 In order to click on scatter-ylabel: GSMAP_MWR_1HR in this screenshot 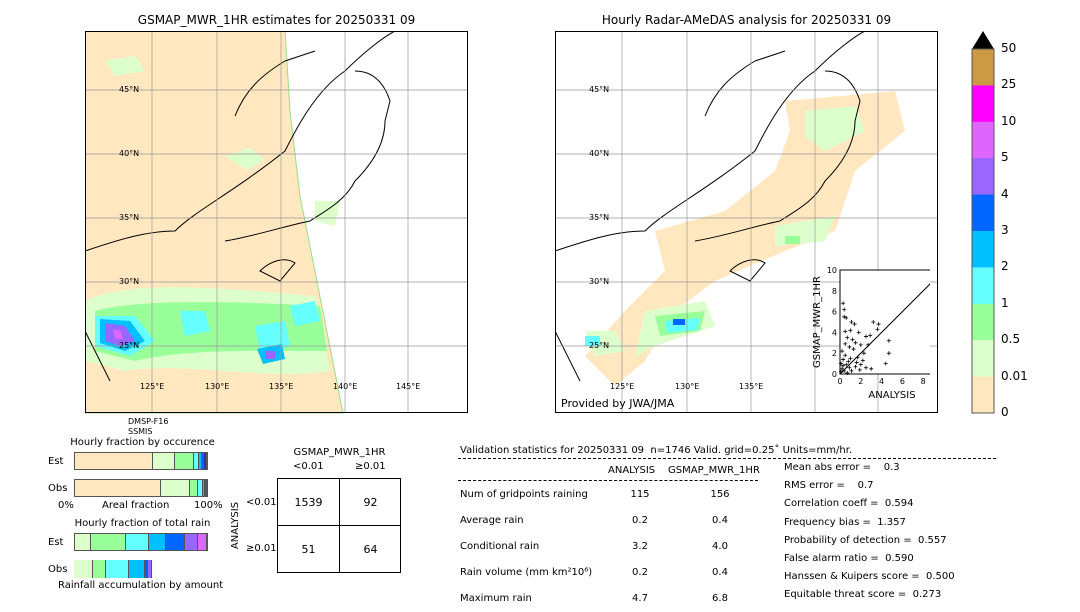, I will do `click(817, 322)`.